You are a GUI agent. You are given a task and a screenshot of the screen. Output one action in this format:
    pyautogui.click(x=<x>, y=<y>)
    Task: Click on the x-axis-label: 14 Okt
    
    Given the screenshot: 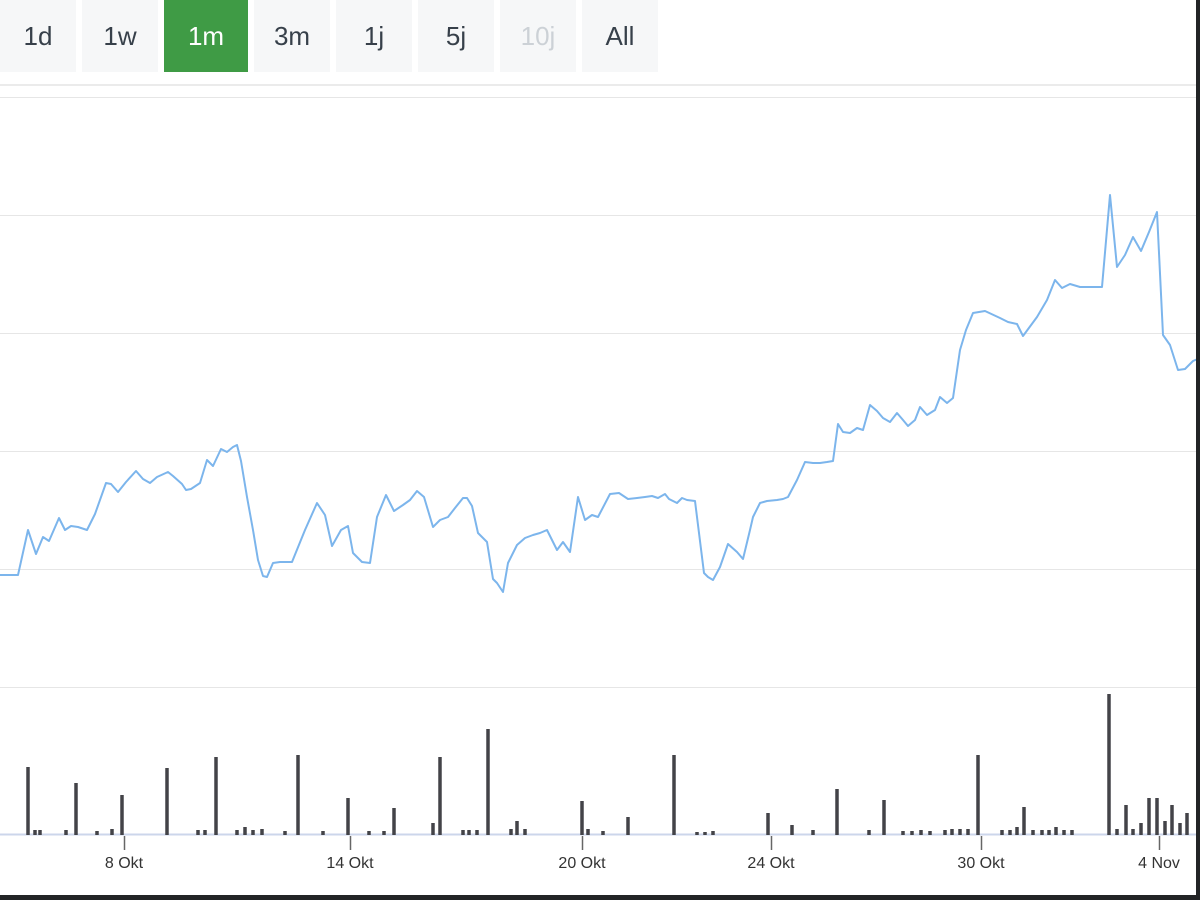 What is the action you would take?
    pyautogui.click(x=350, y=863)
    